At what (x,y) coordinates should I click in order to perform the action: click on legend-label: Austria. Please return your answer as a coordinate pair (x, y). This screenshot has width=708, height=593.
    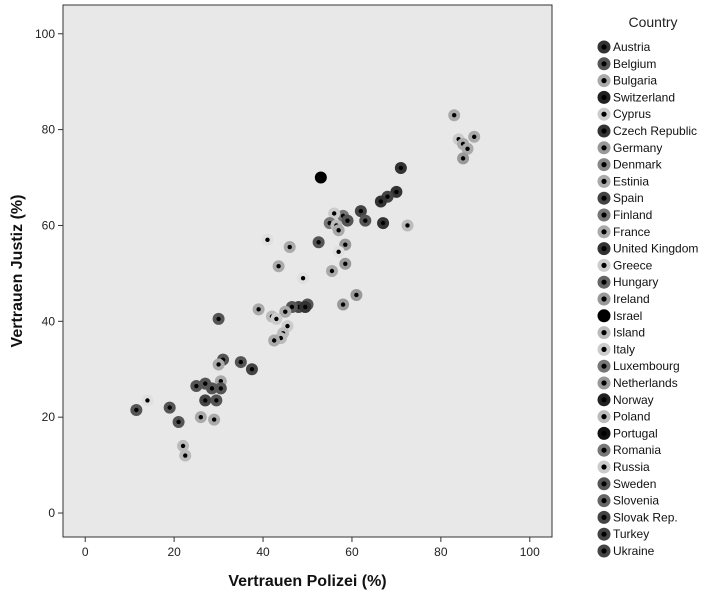
    Looking at the image, I should click on (632, 47).